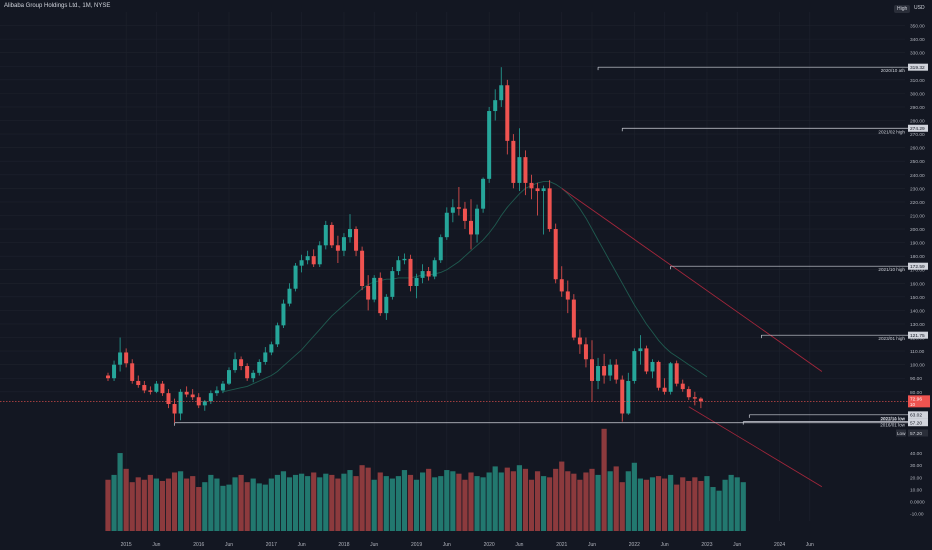 Image resolution: width=932 pixels, height=550 pixels. Describe the element at coordinates (916, 416) in the screenshot. I see `level-price-tag-text: 63.02` at that location.